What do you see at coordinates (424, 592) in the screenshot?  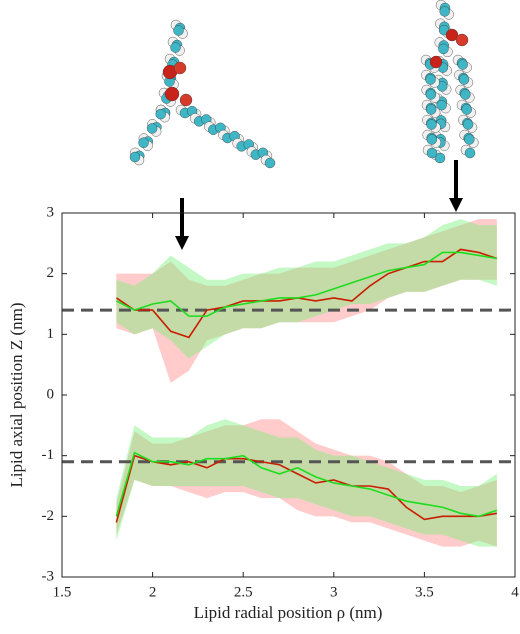 I see `x-tick-label: 3.5` at bounding box center [424, 592].